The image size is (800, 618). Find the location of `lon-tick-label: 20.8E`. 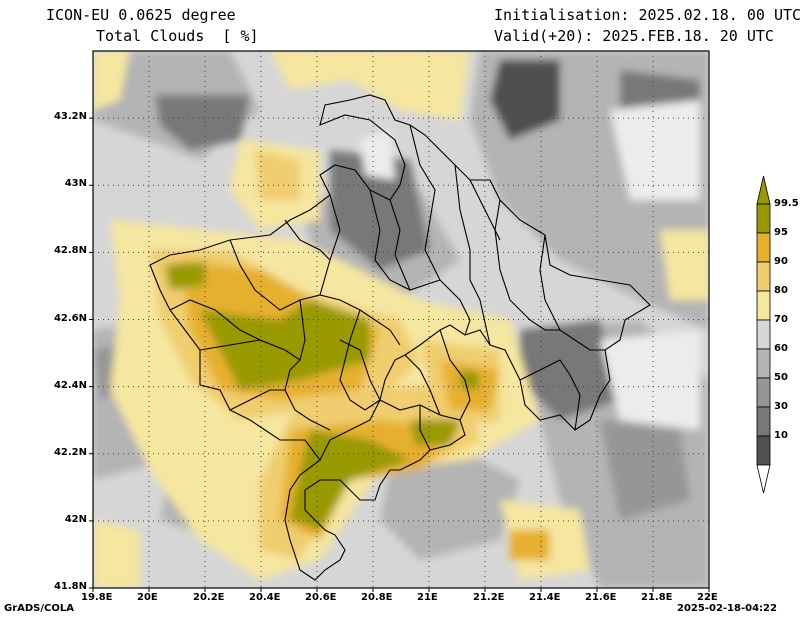

lon-tick-label: 20.8E is located at coordinates (377, 597).